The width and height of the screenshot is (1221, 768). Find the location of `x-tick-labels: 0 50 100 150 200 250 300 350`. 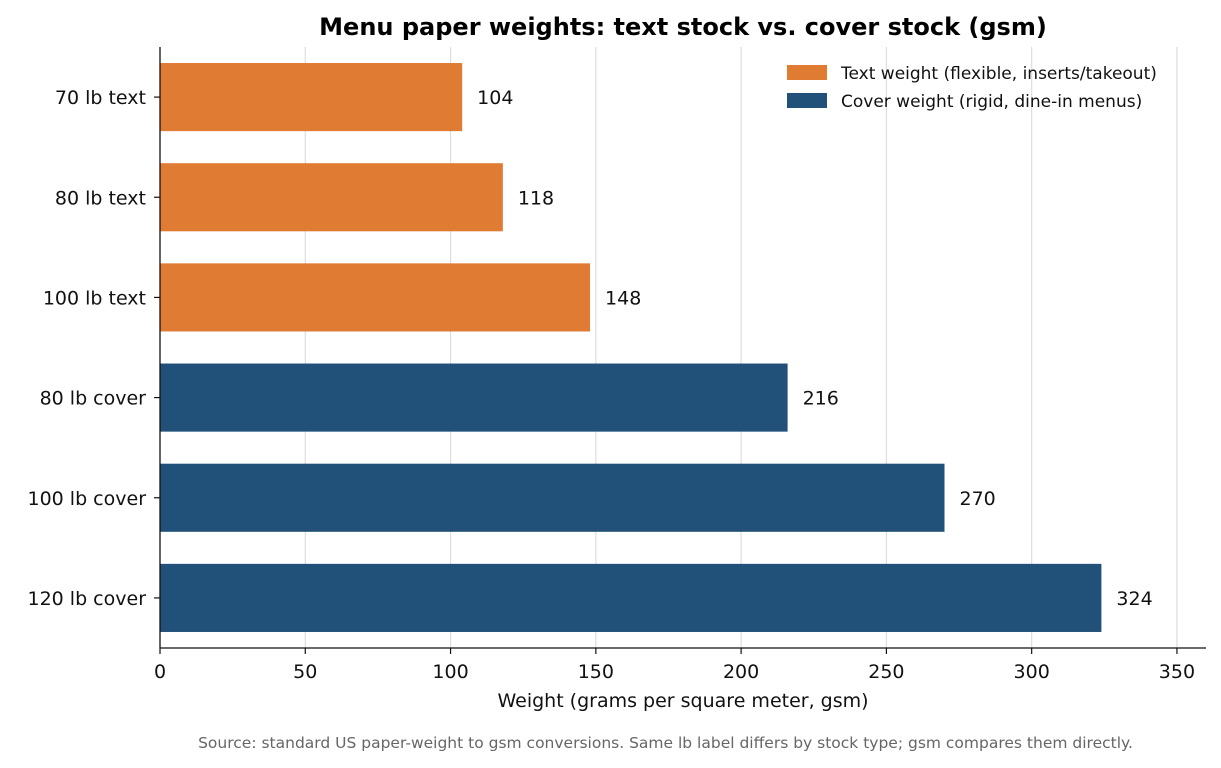

x-tick-labels: 0 50 100 150 200 250 300 350 is located at coordinates (674, 665).